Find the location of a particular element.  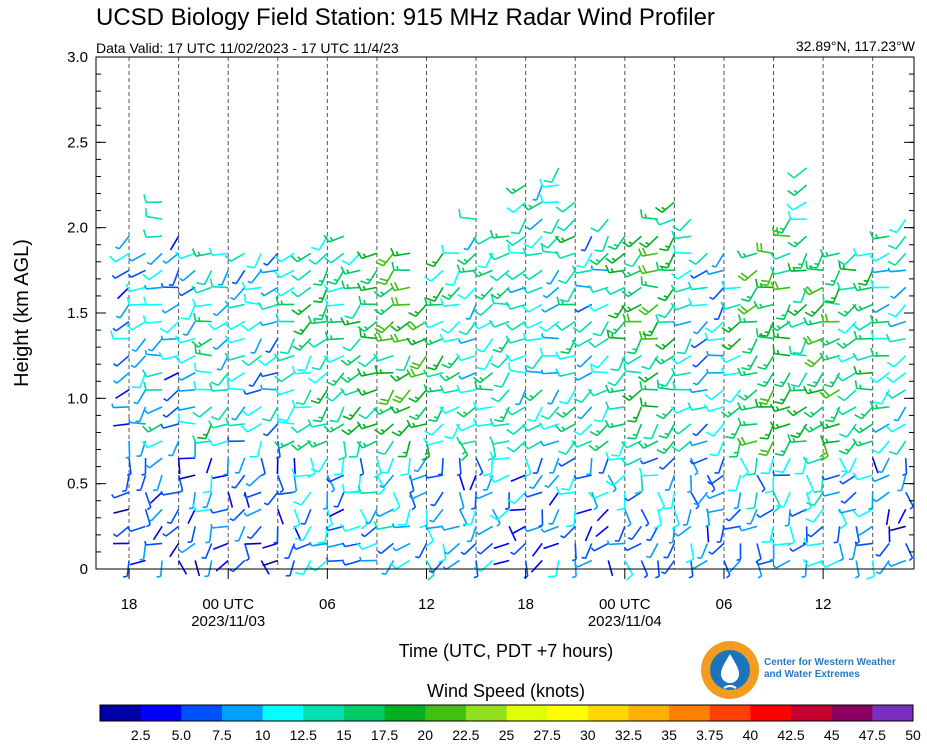

colorbar-label: 15 is located at coordinates (344, 735).